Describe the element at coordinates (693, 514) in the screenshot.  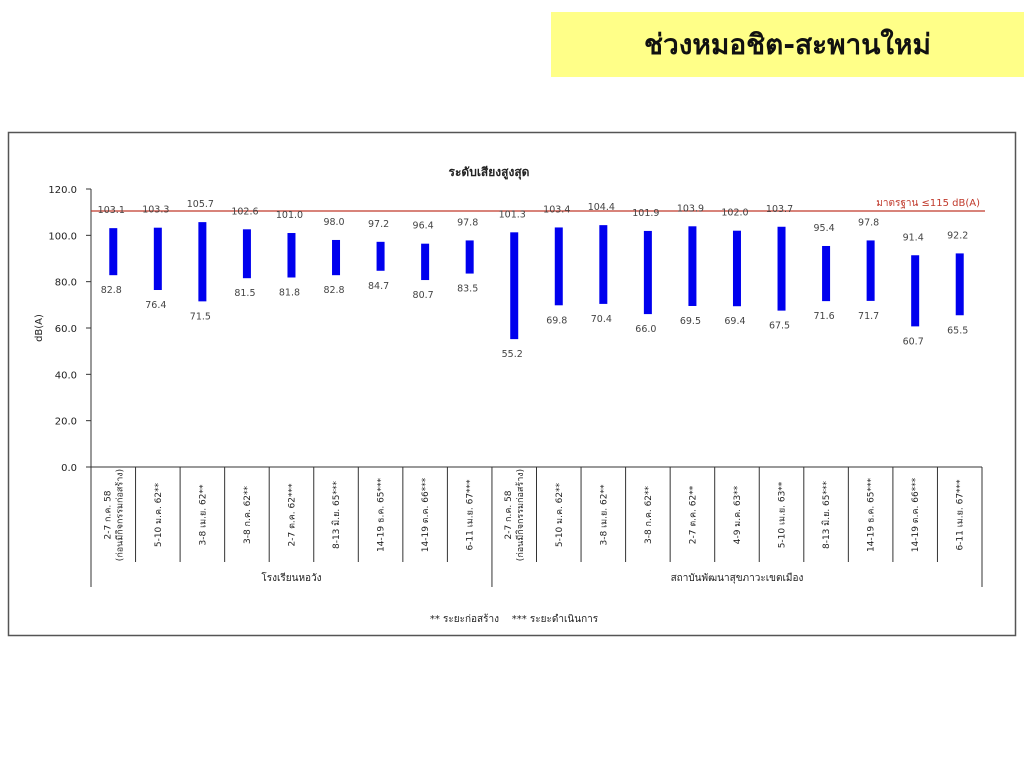
I see `category-label: 2-7 ต.ค. 62**` at that location.